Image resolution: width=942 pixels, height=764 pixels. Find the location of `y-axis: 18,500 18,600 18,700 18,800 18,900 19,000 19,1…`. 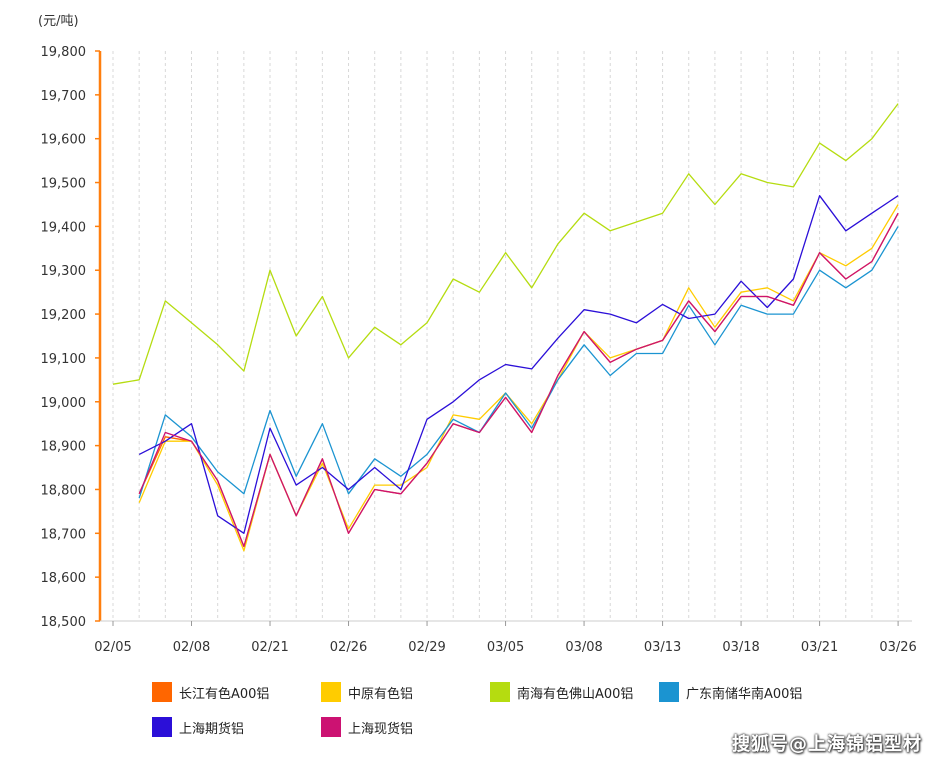

y-axis: 18,500 18,600 18,700 18,800 18,900 19,000 19,1… is located at coordinates (71, 337).